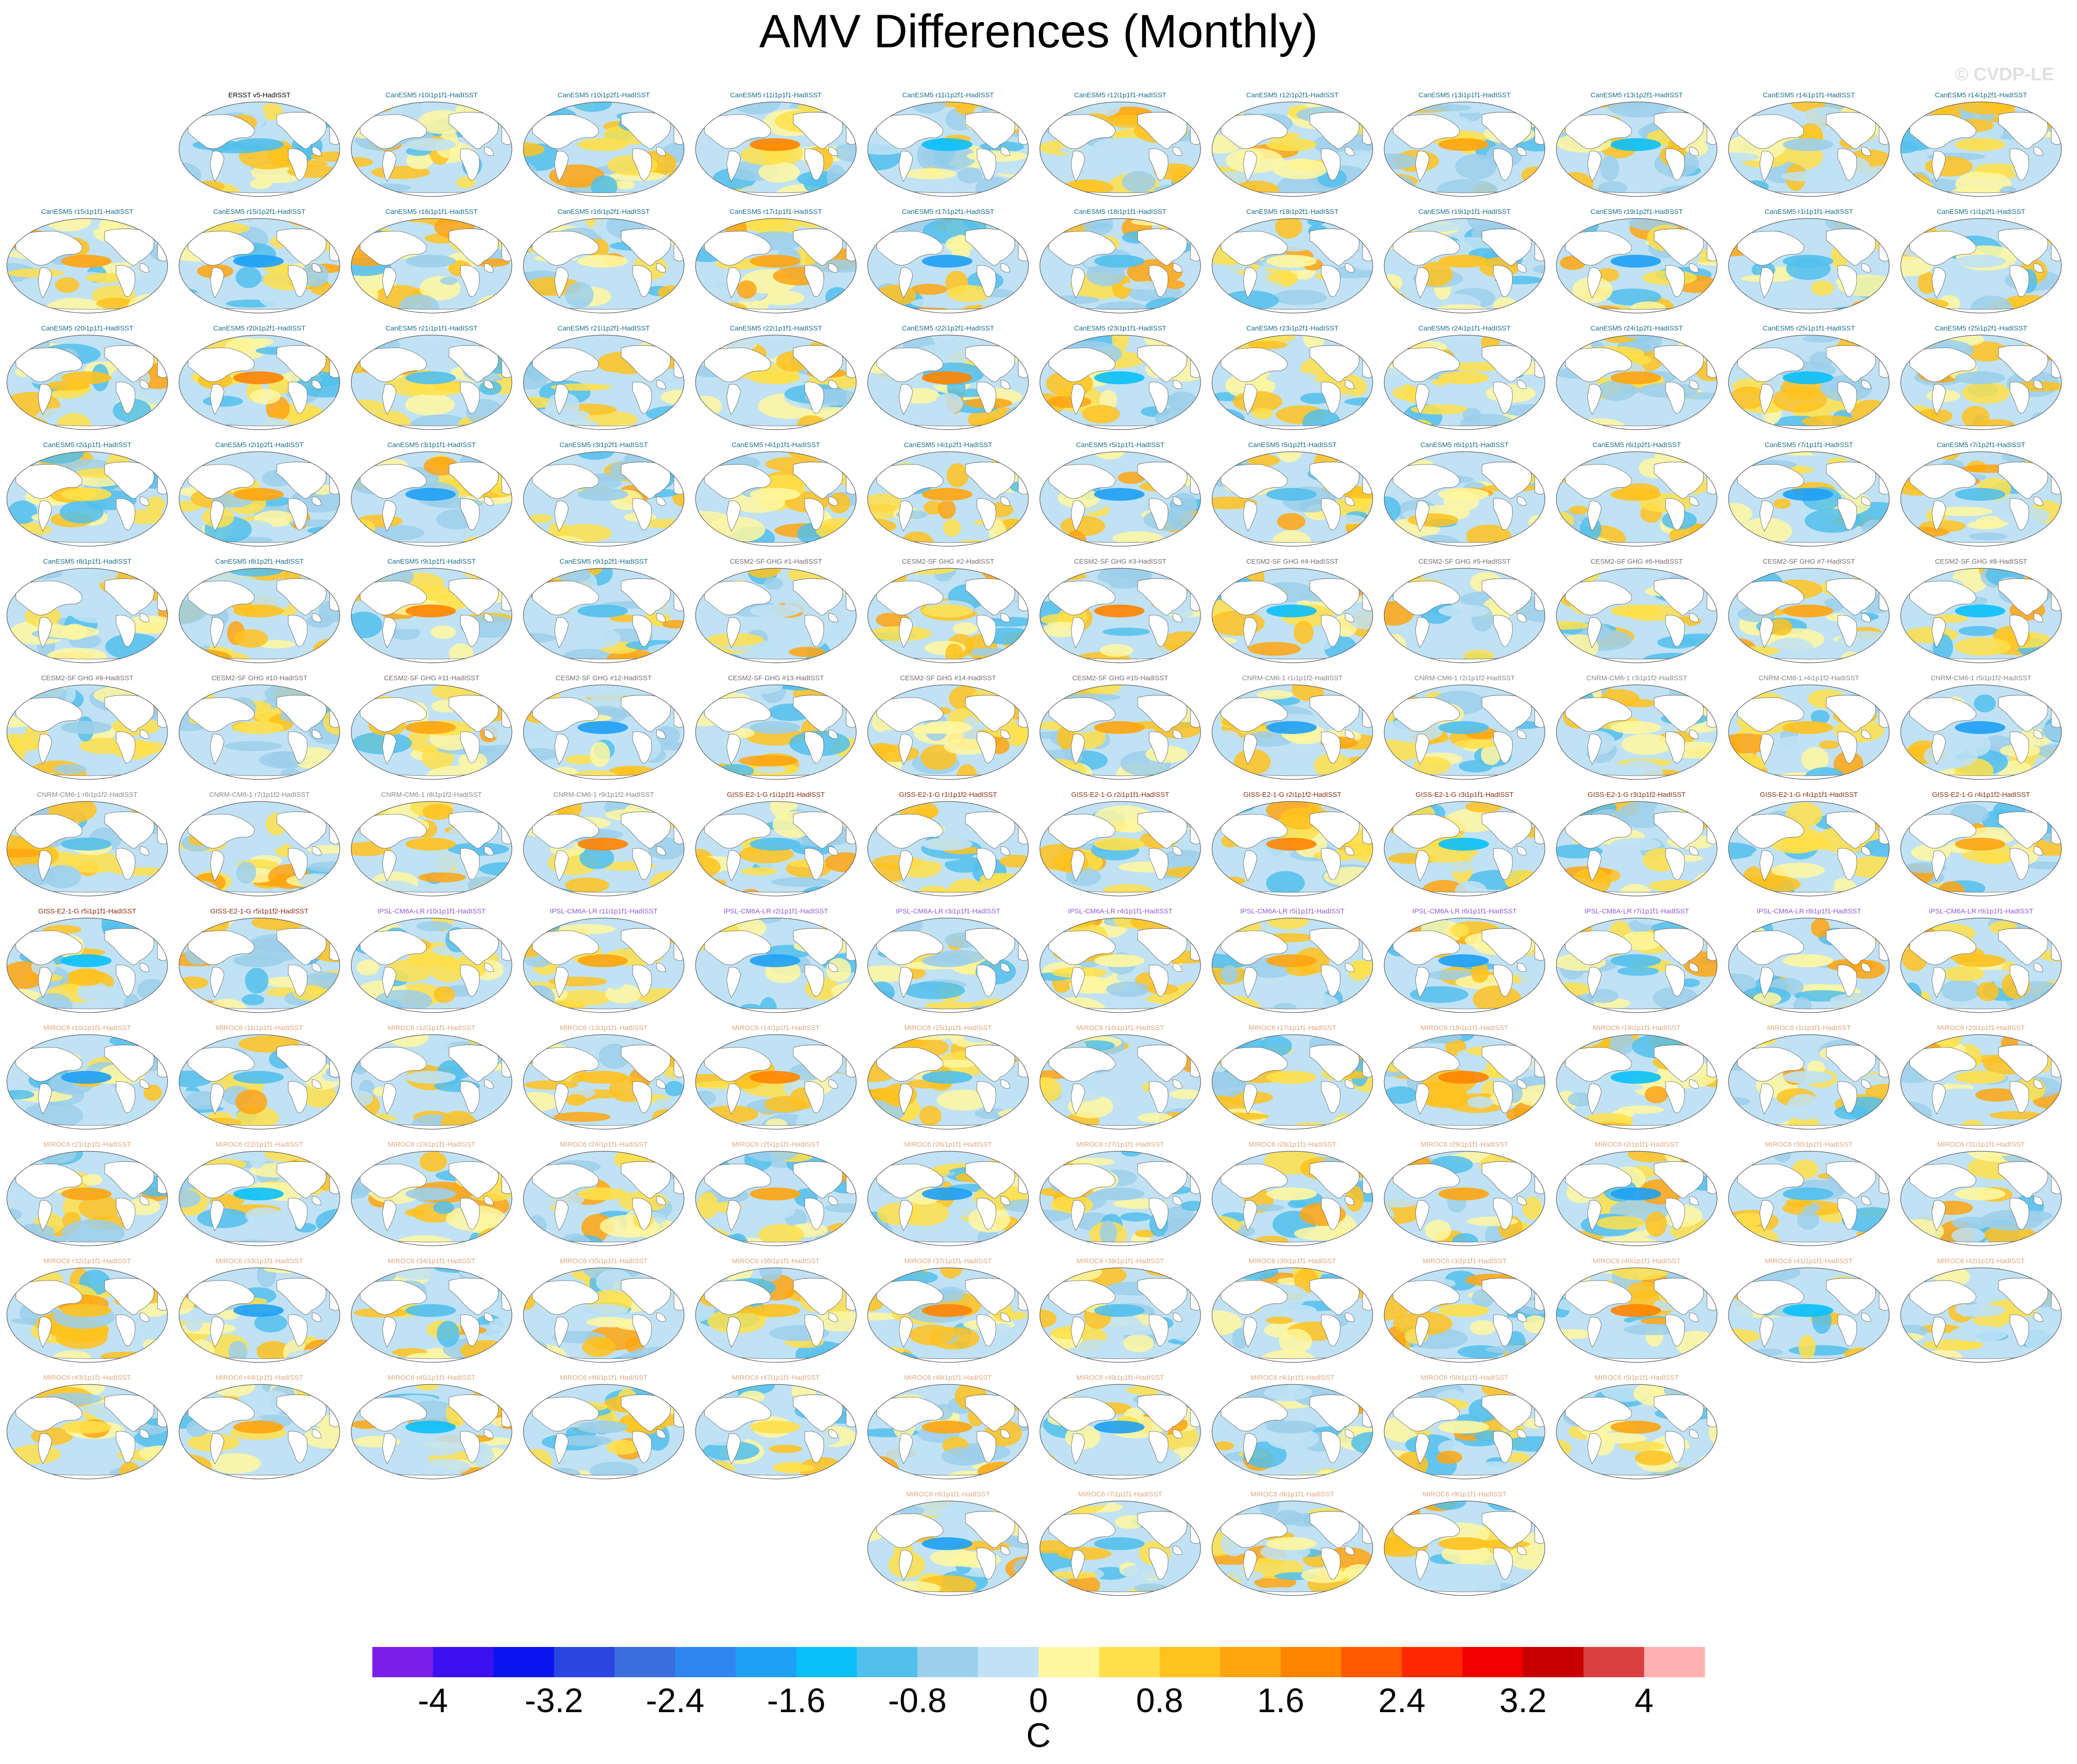  What do you see at coordinates (1038, 31) in the screenshot?
I see `figure-title: AMV Differences (Monthly)` at bounding box center [1038, 31].